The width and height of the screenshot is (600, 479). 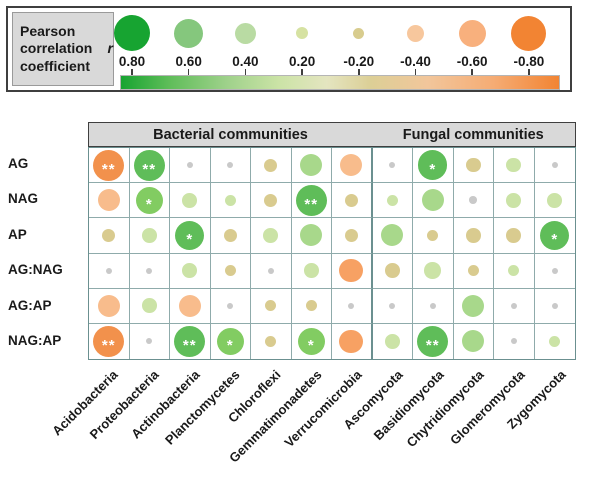 What do you see at coordinates (188, 61) in the screenshot?
I see `legend-tick-label: 0.60` at bounding box center [188, 61].